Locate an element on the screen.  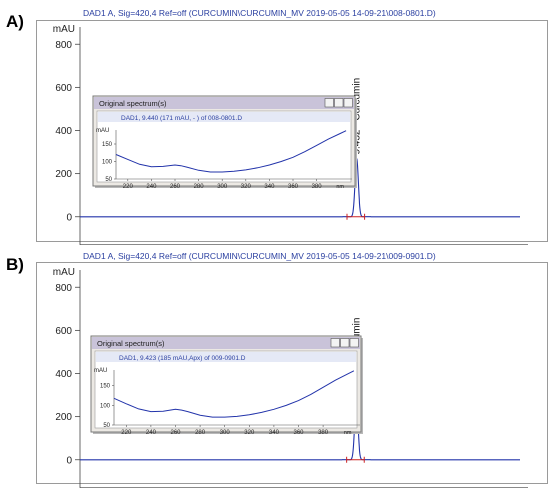
panel-b-label: B) is located at coordinates (15, 264).